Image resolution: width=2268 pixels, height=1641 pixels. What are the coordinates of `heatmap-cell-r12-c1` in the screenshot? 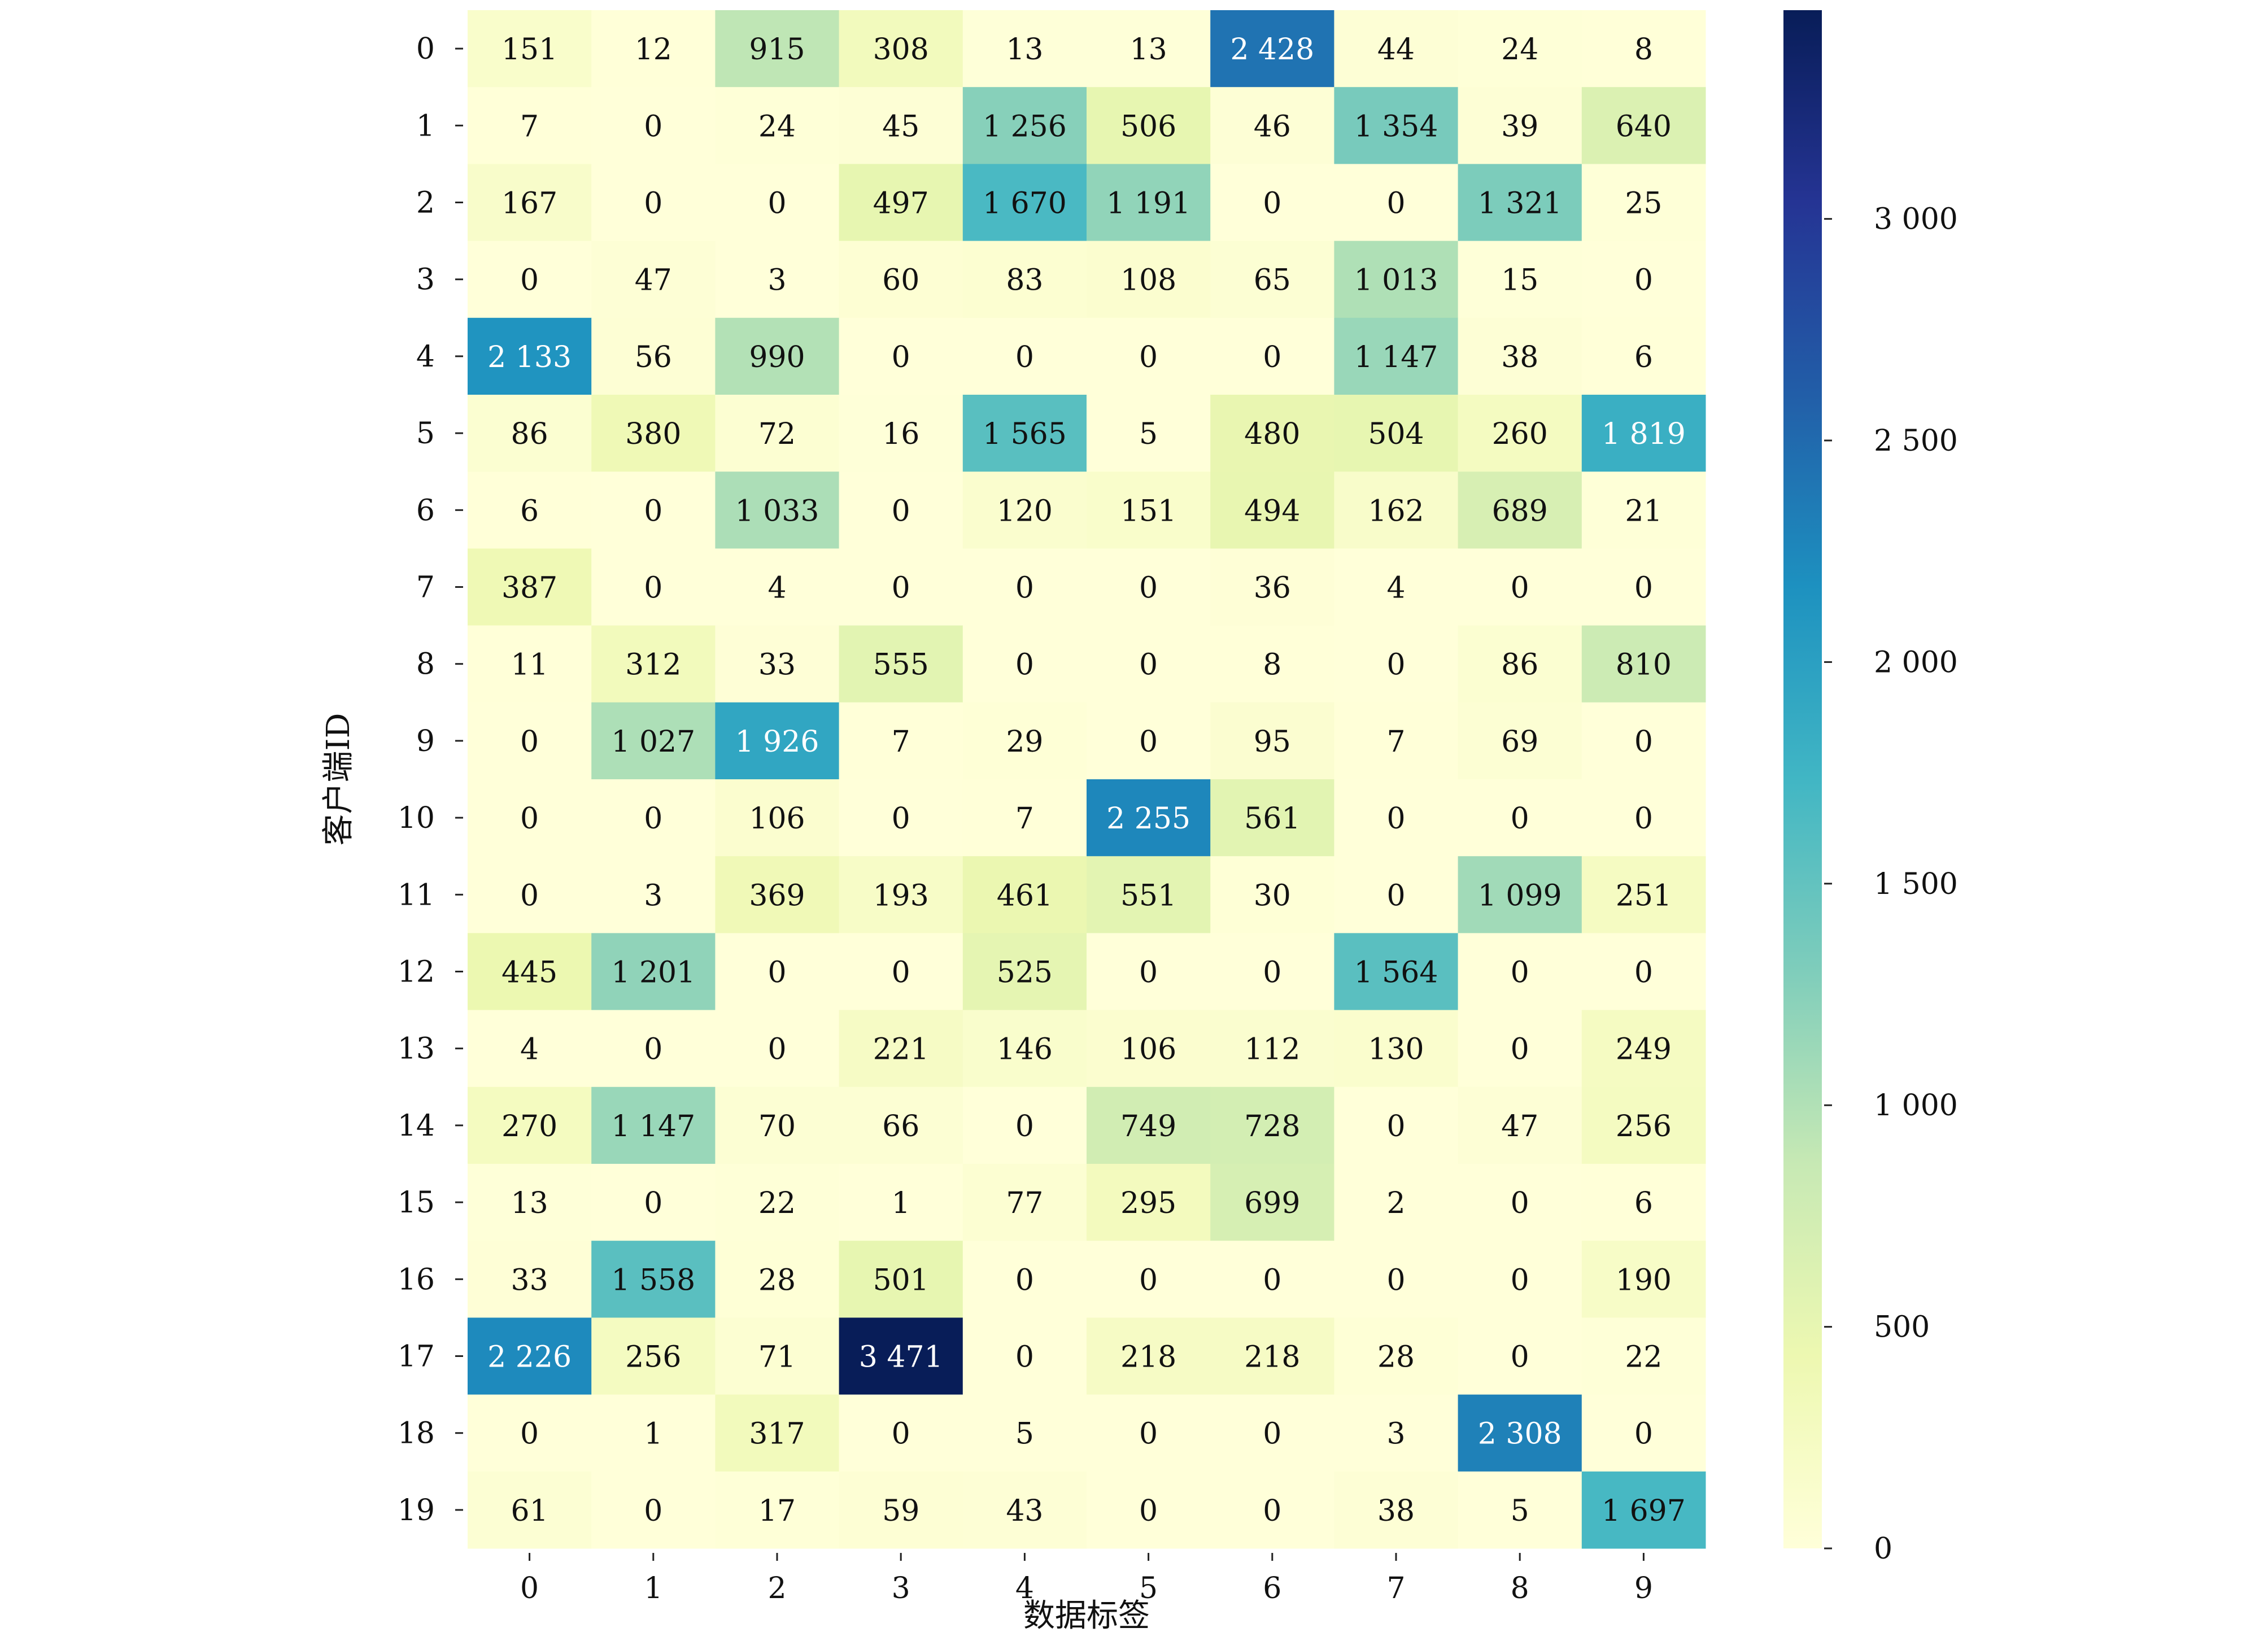 It's located at (653, 972).